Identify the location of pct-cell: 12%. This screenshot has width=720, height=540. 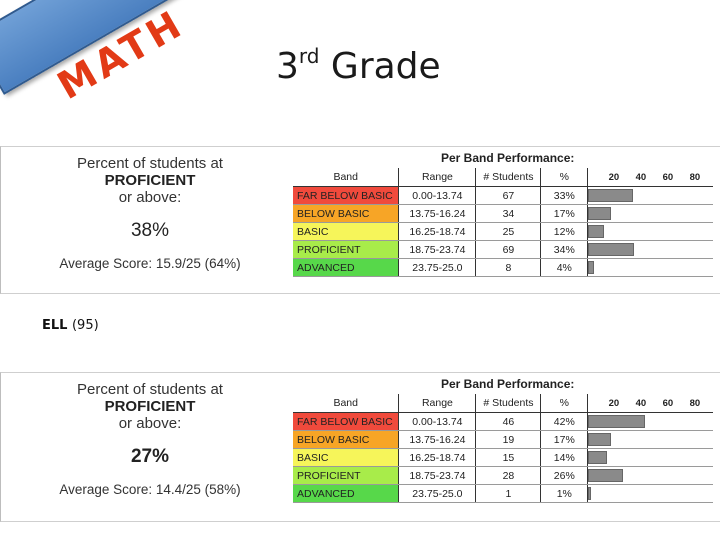
(564, 231).